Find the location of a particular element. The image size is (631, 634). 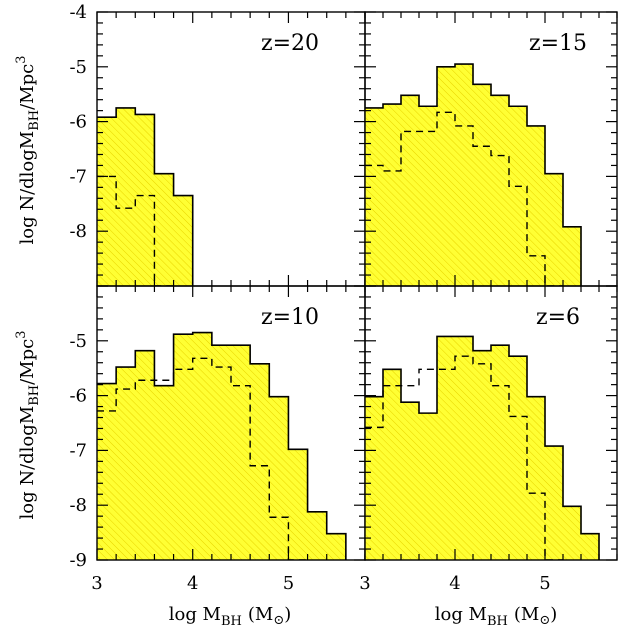

y-axis-label-upper: log N/dlogMBH/Mpc3 is located at coordinates (28, 149).